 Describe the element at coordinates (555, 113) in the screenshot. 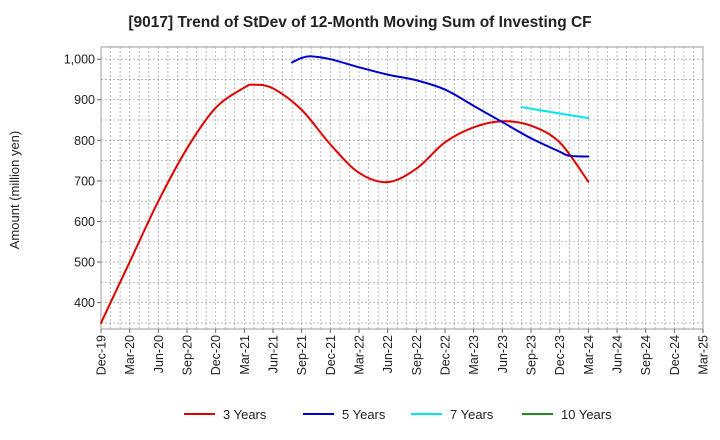

I see `series-line-7-years` at that location.